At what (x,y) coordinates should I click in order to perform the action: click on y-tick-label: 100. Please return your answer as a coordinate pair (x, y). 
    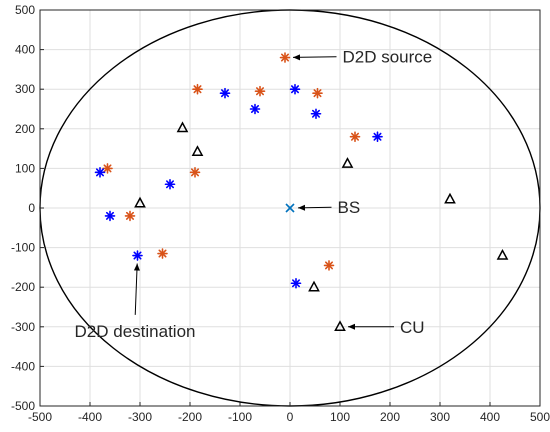
    Looking at the image, I should click on (25, 168).